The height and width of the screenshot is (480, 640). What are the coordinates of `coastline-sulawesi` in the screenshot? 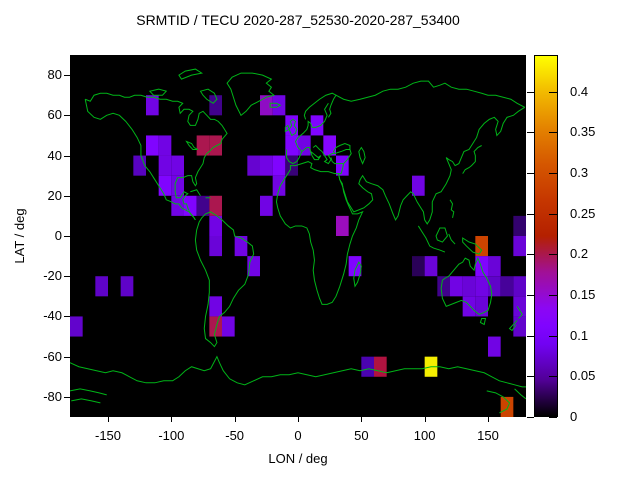 It's located at (452, 239).